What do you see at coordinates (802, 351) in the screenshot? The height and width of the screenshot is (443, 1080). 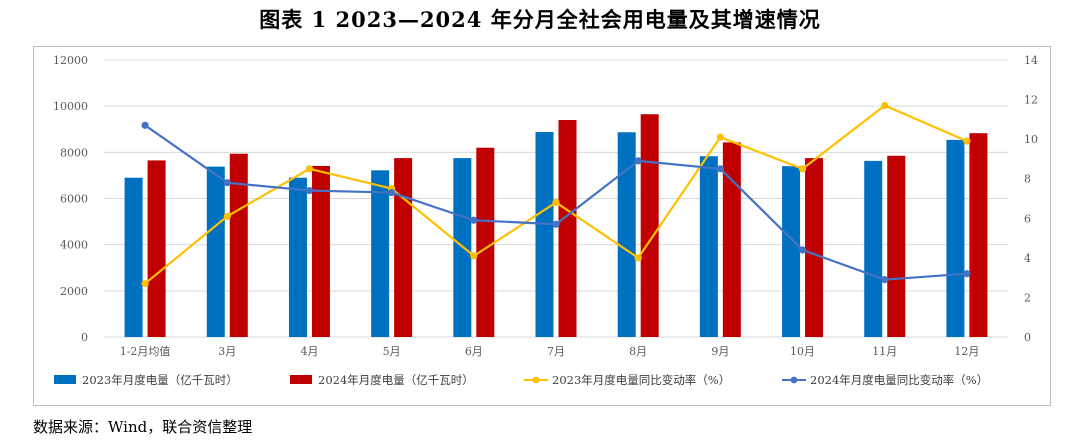 I see `x-tick-label: 10月` at bounding box center [802, 351].